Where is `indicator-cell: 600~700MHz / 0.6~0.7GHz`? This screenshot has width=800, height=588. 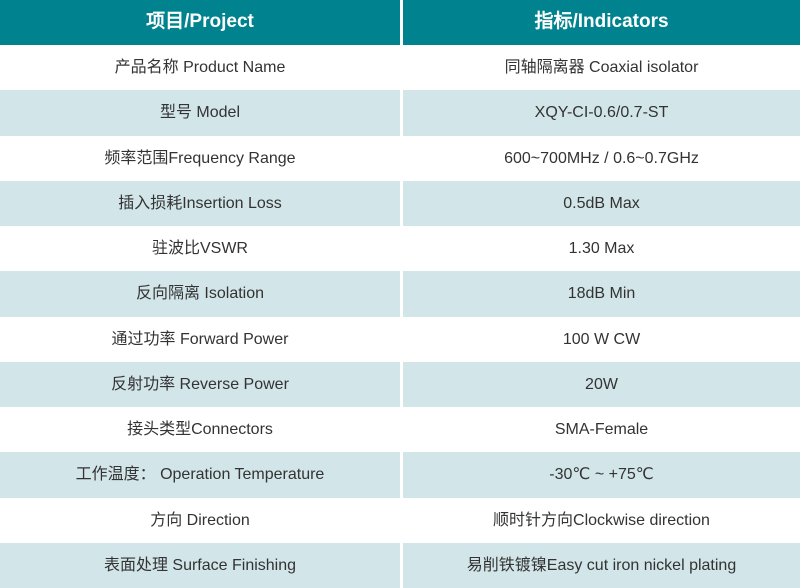
indicator-cell: 600~700MHz / 0.6~0.7GHz is located at coordinates (600, 158).